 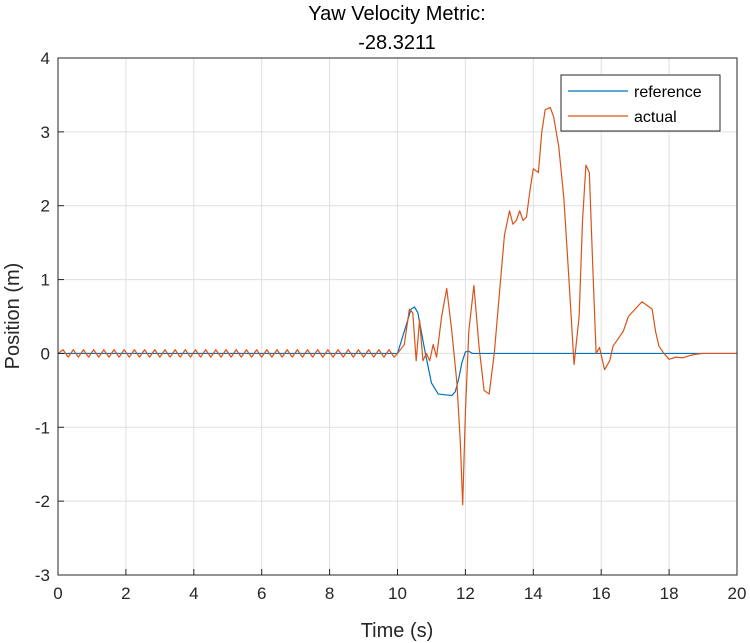 I want to click on chart-title-line-2: -28.3211, so click(x=396, y=43).